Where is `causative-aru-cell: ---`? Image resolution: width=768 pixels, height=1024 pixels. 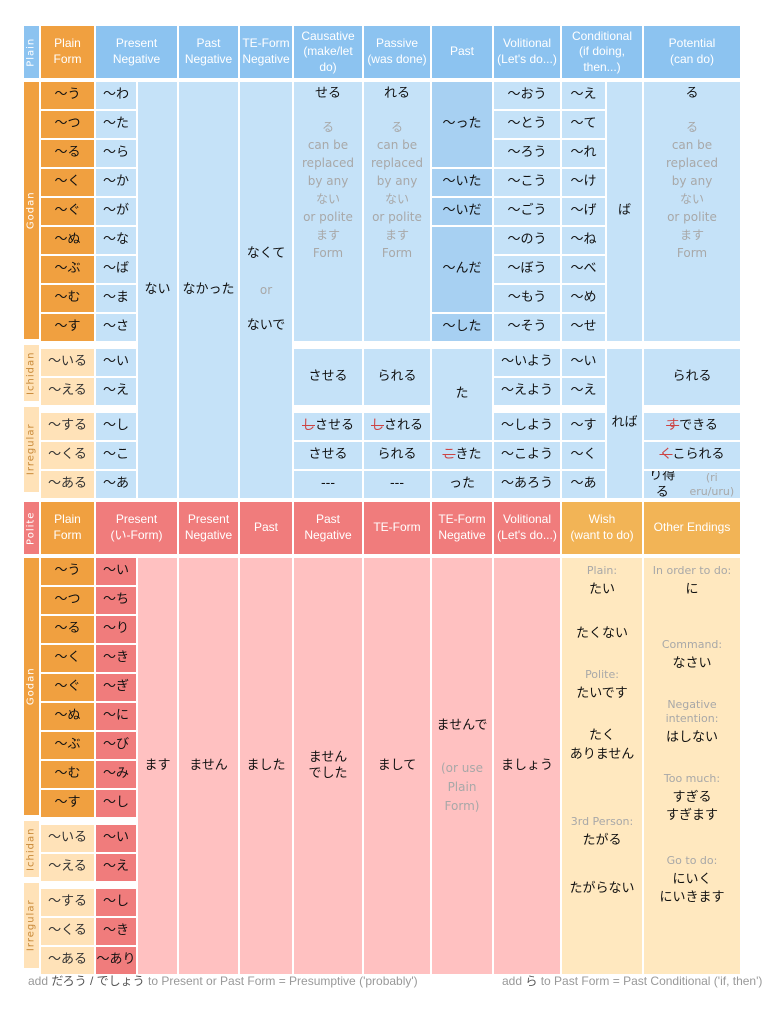
causative-aru-cell: --- is located at coordinates (328, 484).